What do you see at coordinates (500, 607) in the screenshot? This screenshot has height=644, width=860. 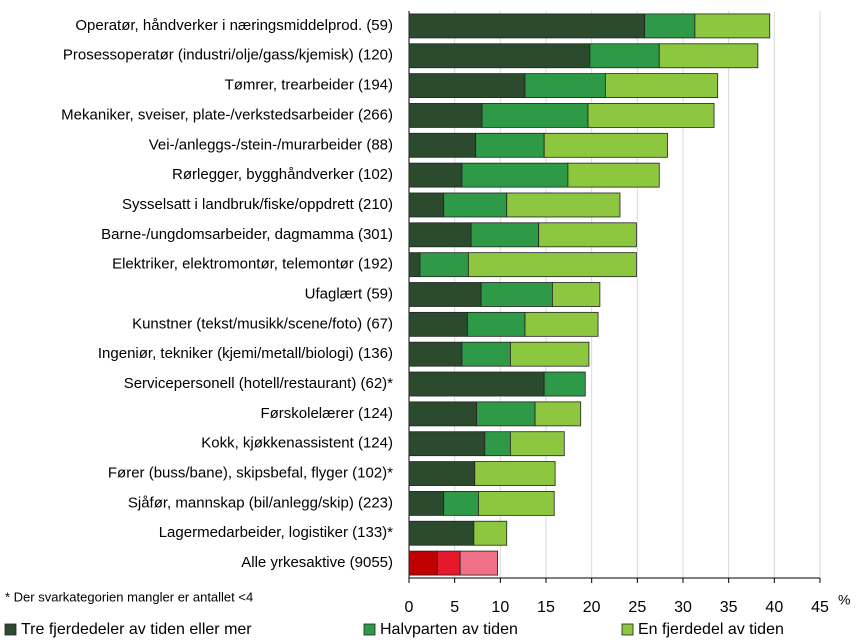 I see `x-tick-label: 10` at bounding box center [500, 607].